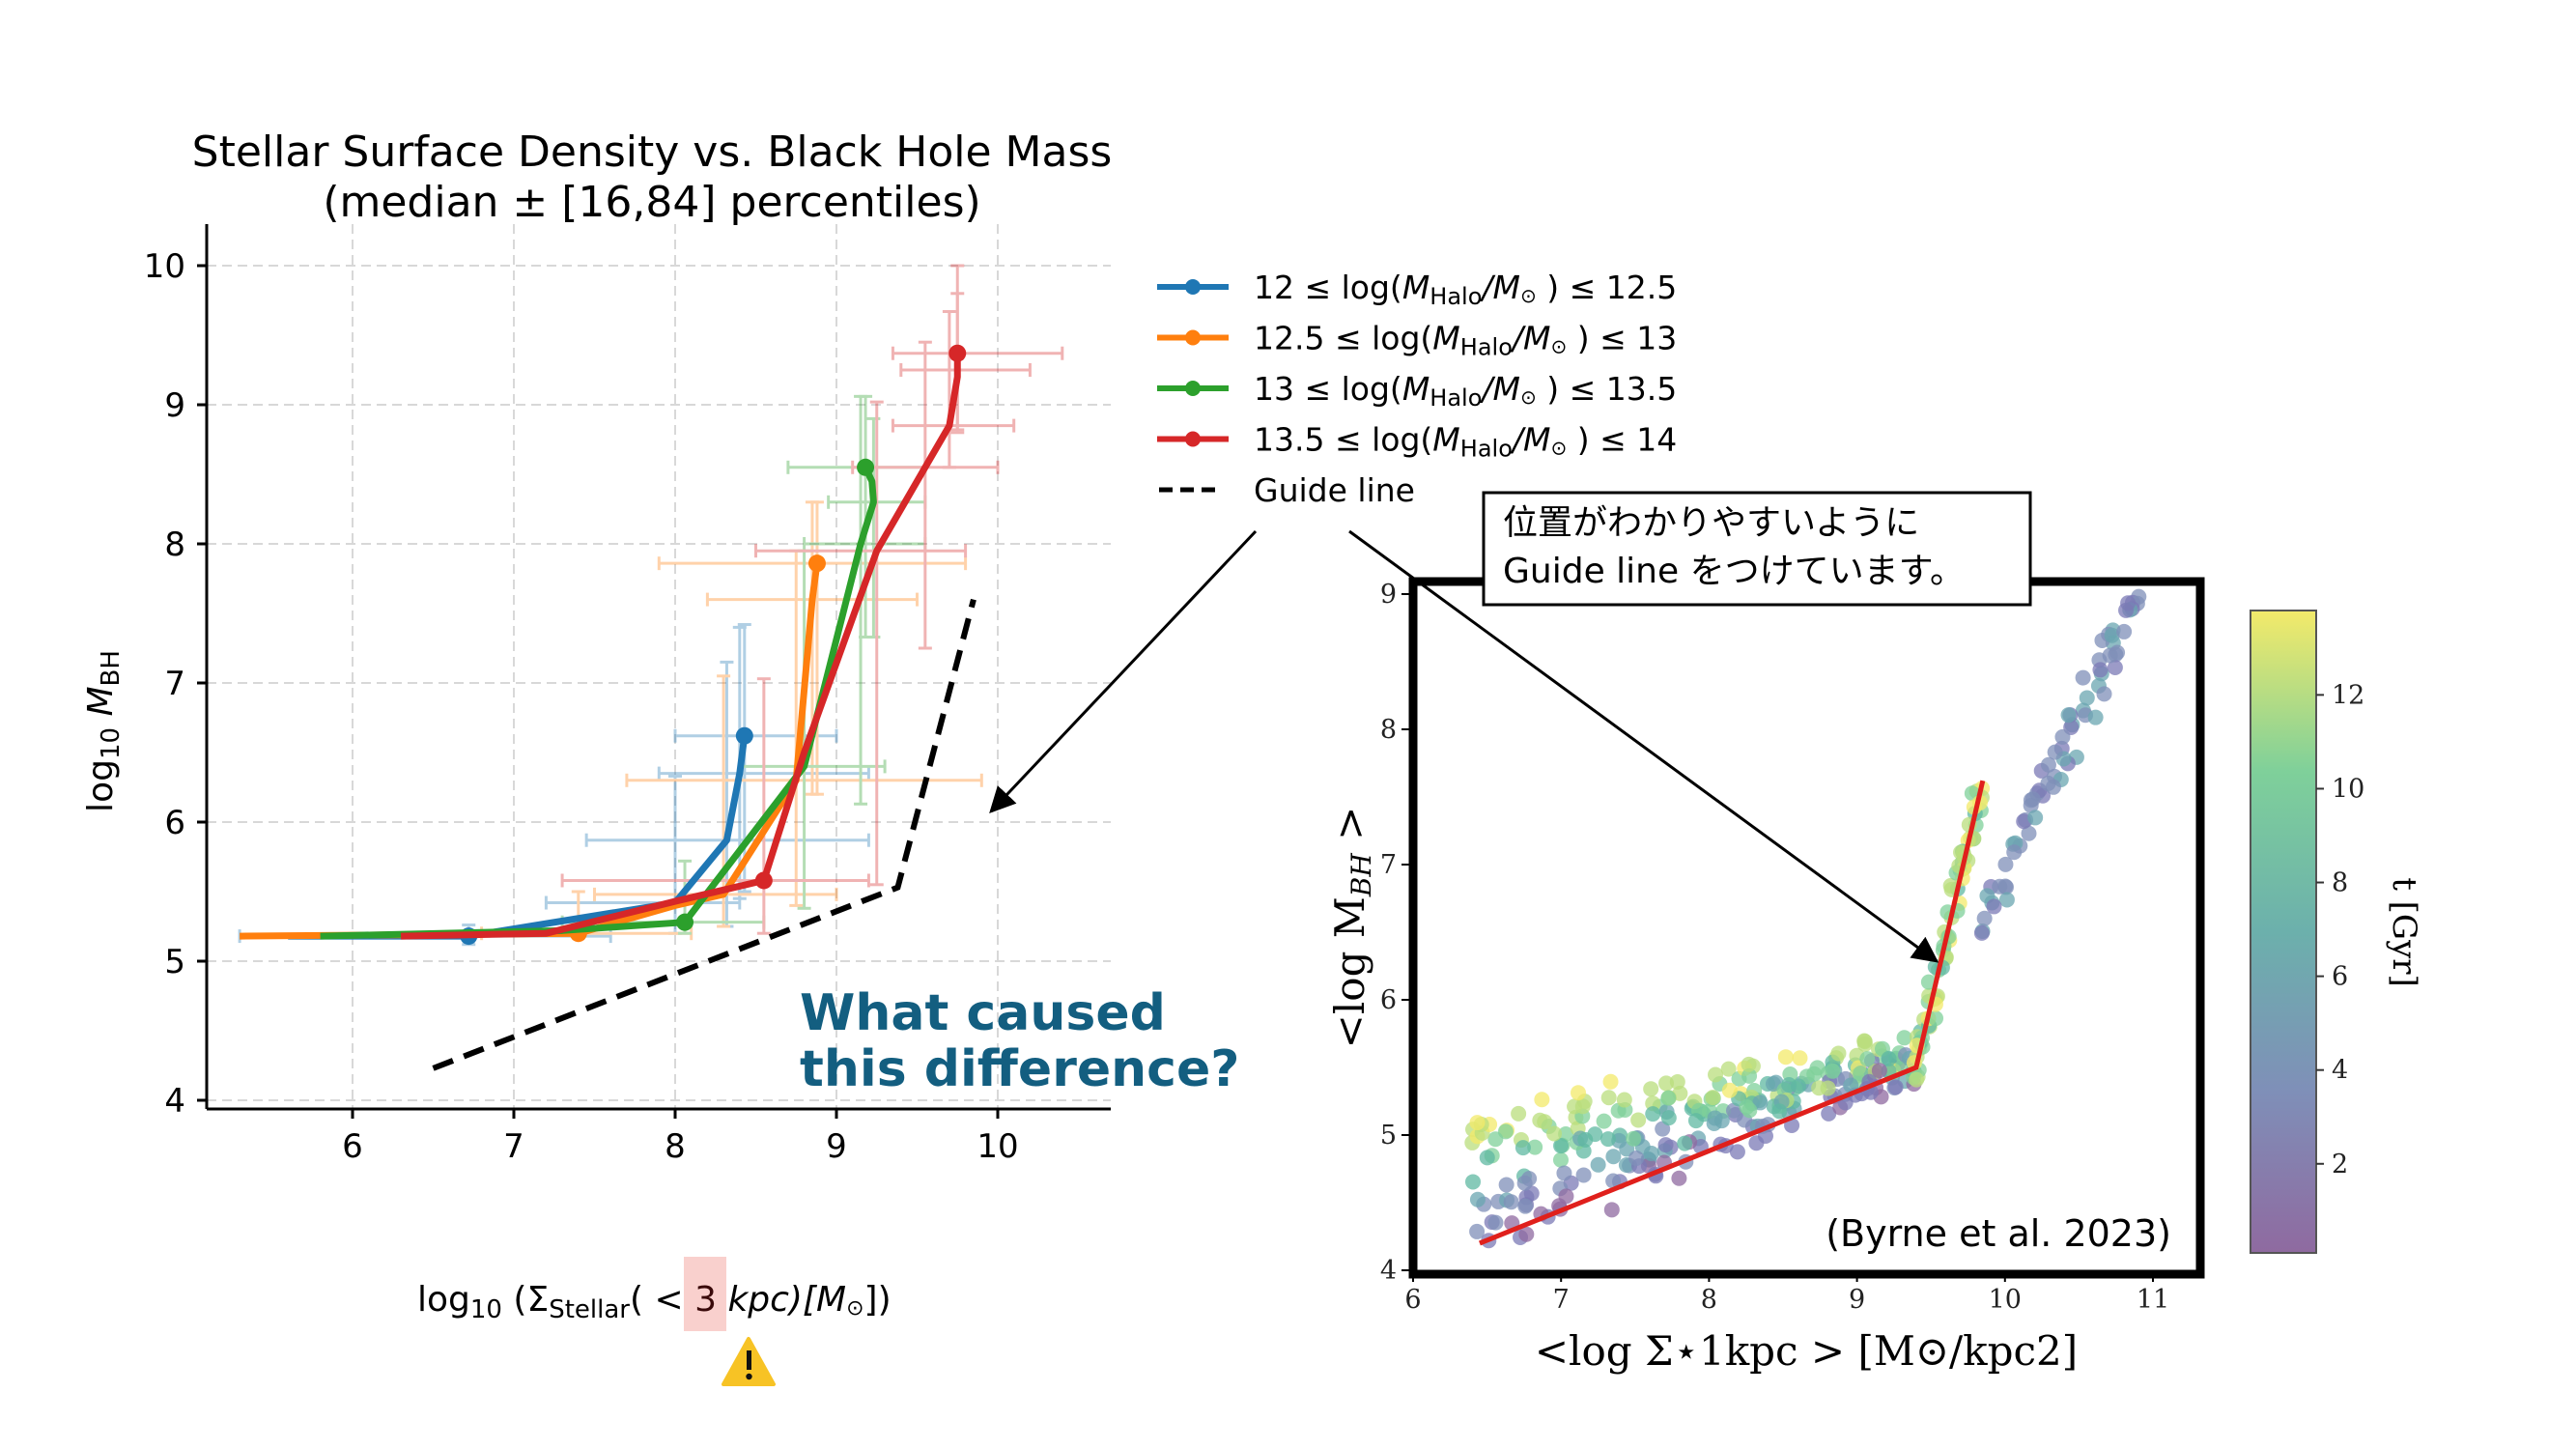  What do you see at coordinates (1334, 490) in the screenshot?
I see `legend-label: Guide line` at bounding box center [1334, 490].